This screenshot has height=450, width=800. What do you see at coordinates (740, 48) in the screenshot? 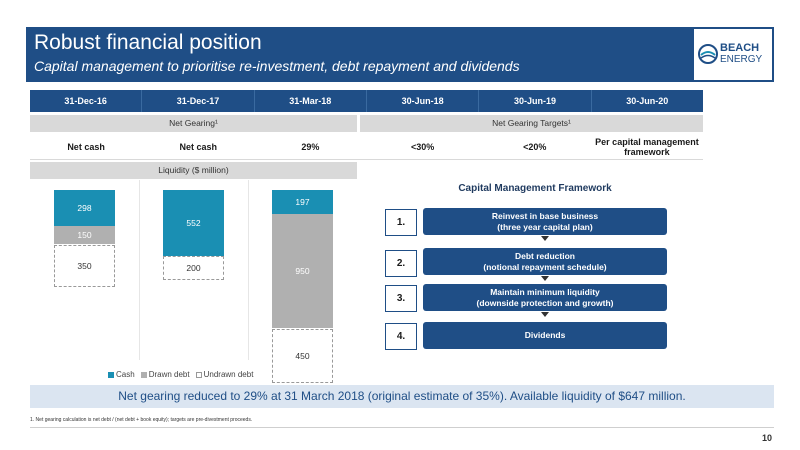
I see `logo-line1: BEACH` at bounding box center [740, 48].